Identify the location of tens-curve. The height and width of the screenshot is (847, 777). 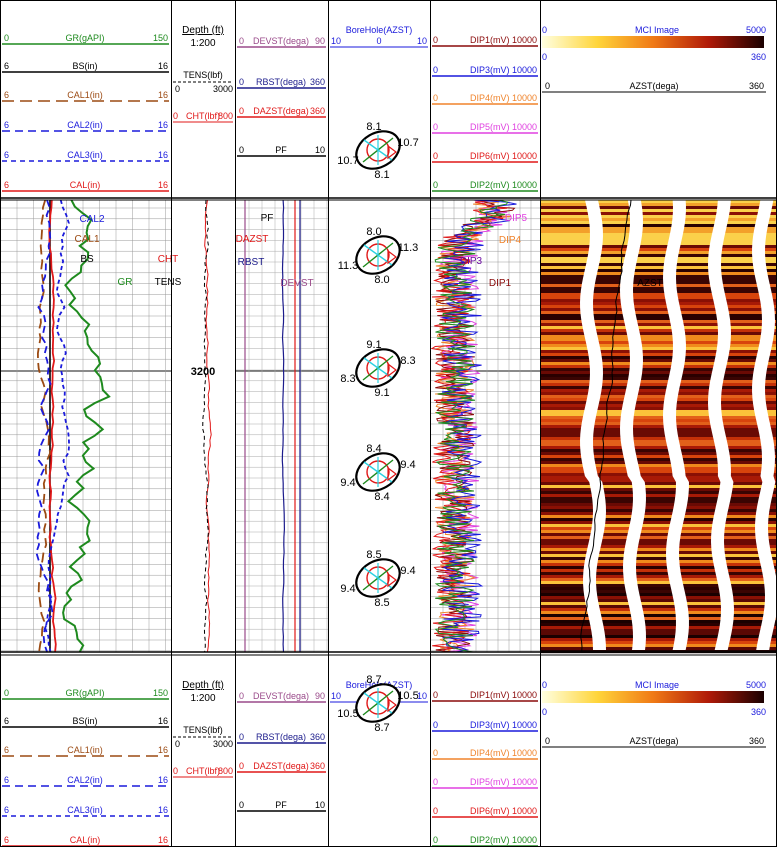
(206, 426).